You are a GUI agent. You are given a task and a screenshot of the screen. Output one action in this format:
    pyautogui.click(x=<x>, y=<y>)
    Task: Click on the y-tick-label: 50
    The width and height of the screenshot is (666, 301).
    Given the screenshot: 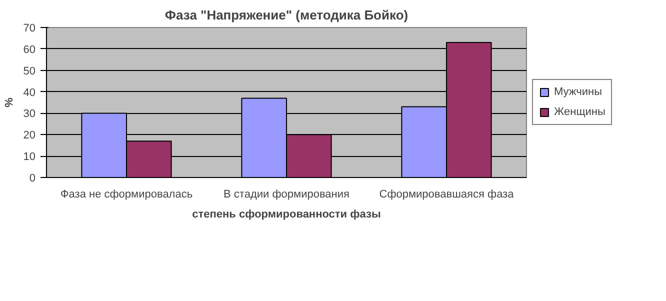 What is the action you would take?
    pyautogui.click(x=29, y=71)
    